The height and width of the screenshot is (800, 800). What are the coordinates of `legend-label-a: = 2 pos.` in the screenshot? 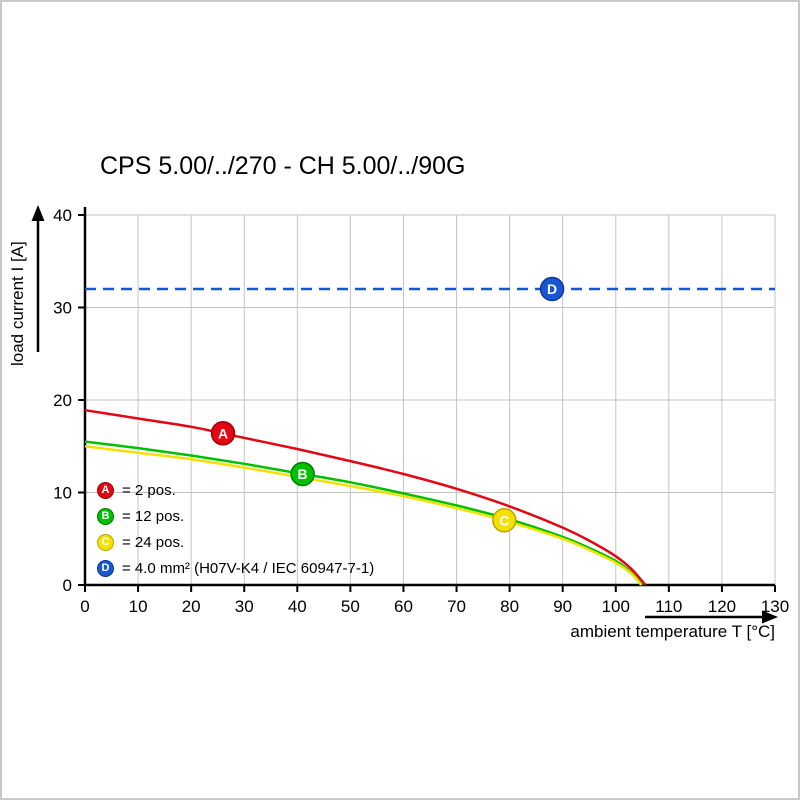 It's located at (149, 490).